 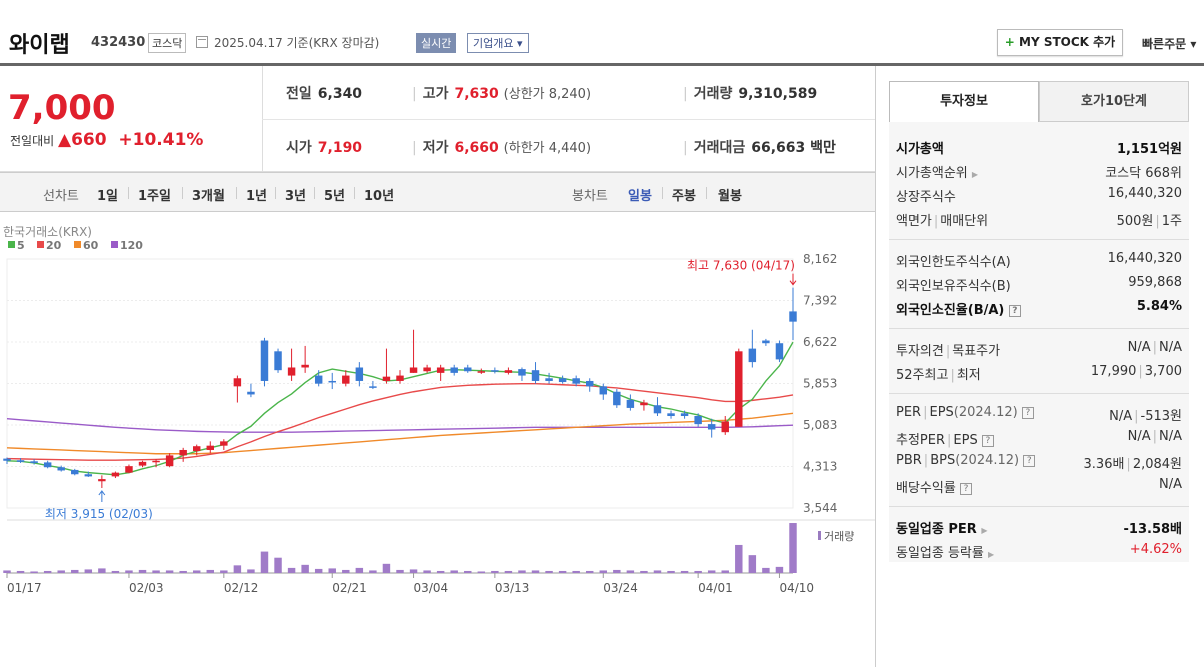 What do you see at coordinates (964, 221) in the screenshot?
I see `trade-unit-label: 매매단위` at bounding box center [964, 221].